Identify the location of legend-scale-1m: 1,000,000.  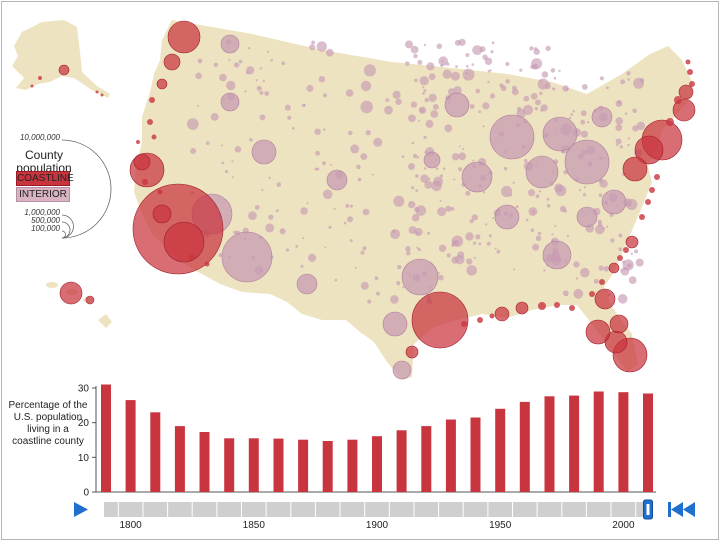
(42, 212).